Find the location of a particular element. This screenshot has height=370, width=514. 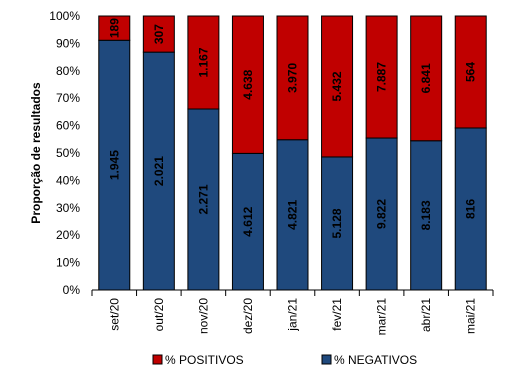

data-label-positivos: 1.167 is located at coordinates (203, 62).